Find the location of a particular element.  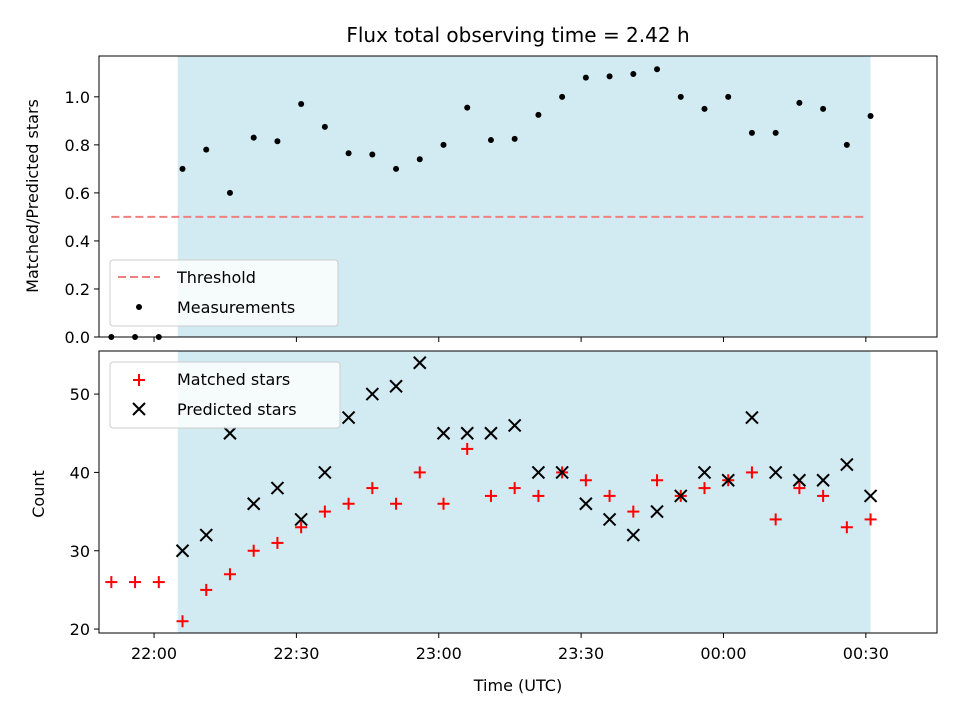

top-legend-box is located at coordinates (224, 293).